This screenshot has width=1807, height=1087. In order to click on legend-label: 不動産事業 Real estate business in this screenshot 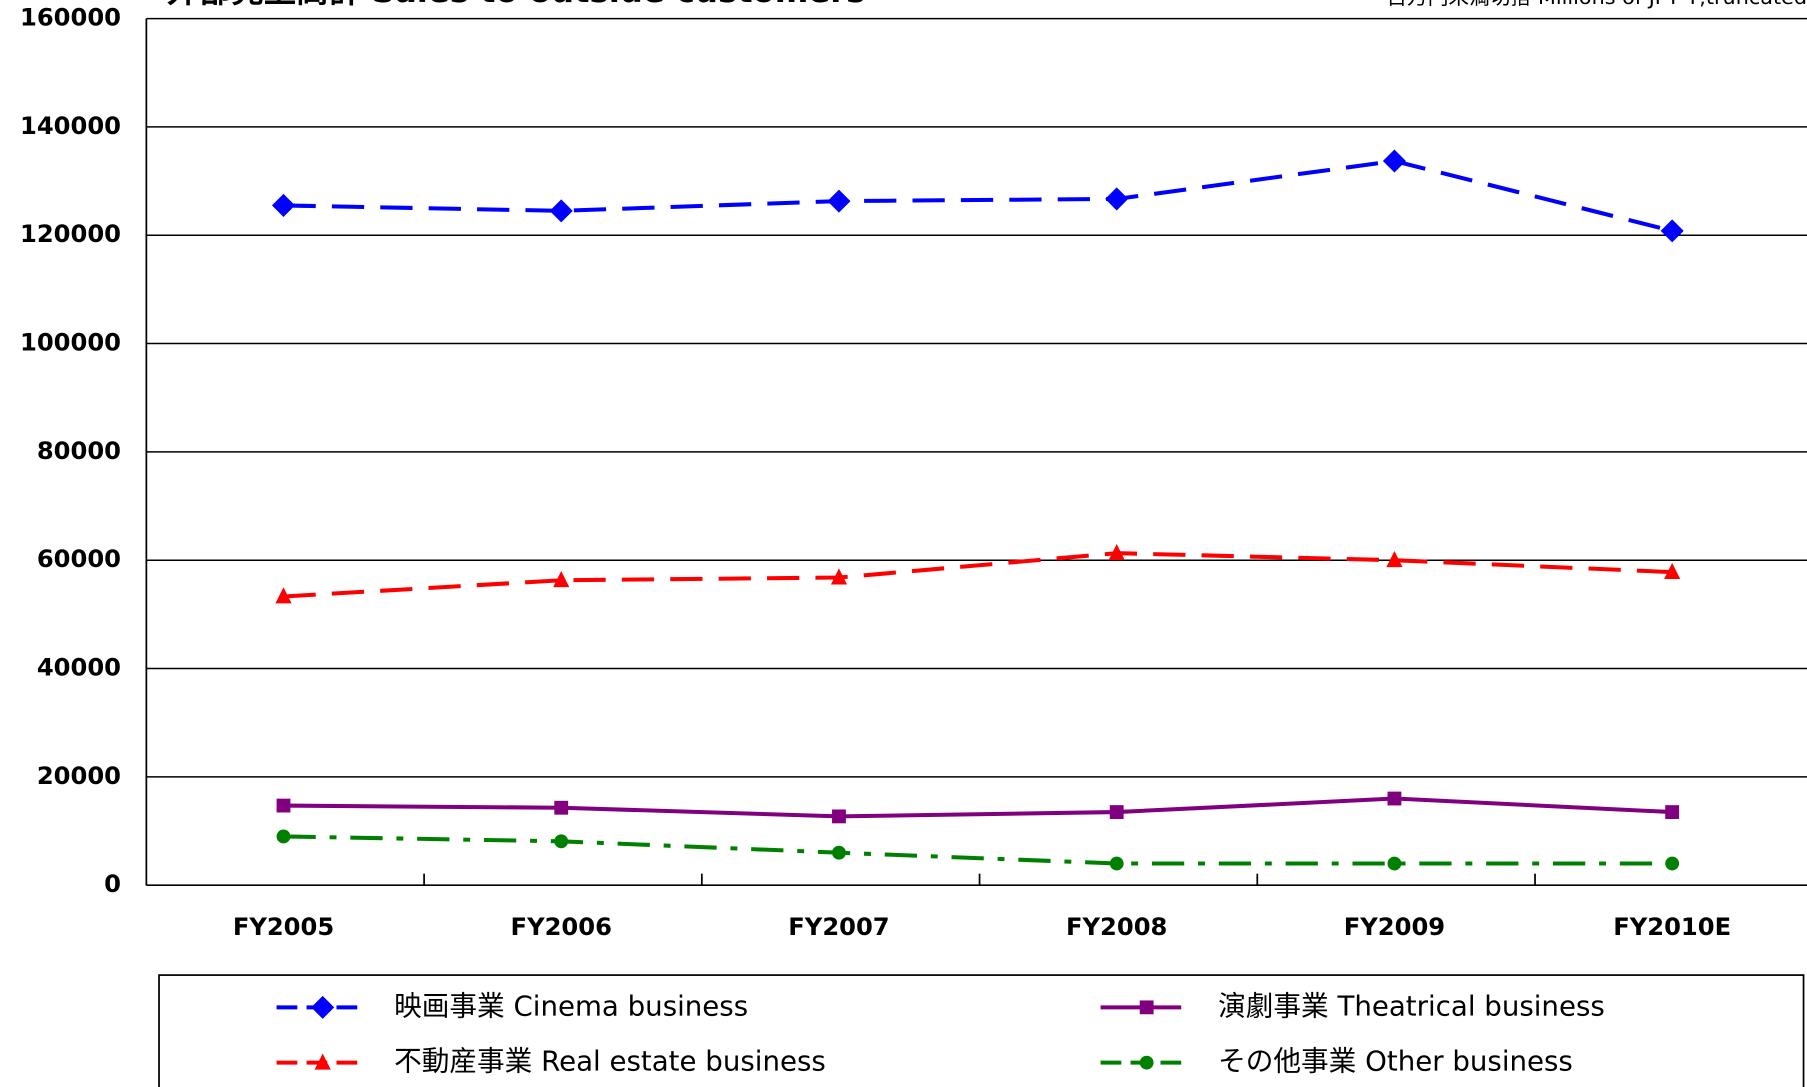, I will do `click(610, 1061)`.